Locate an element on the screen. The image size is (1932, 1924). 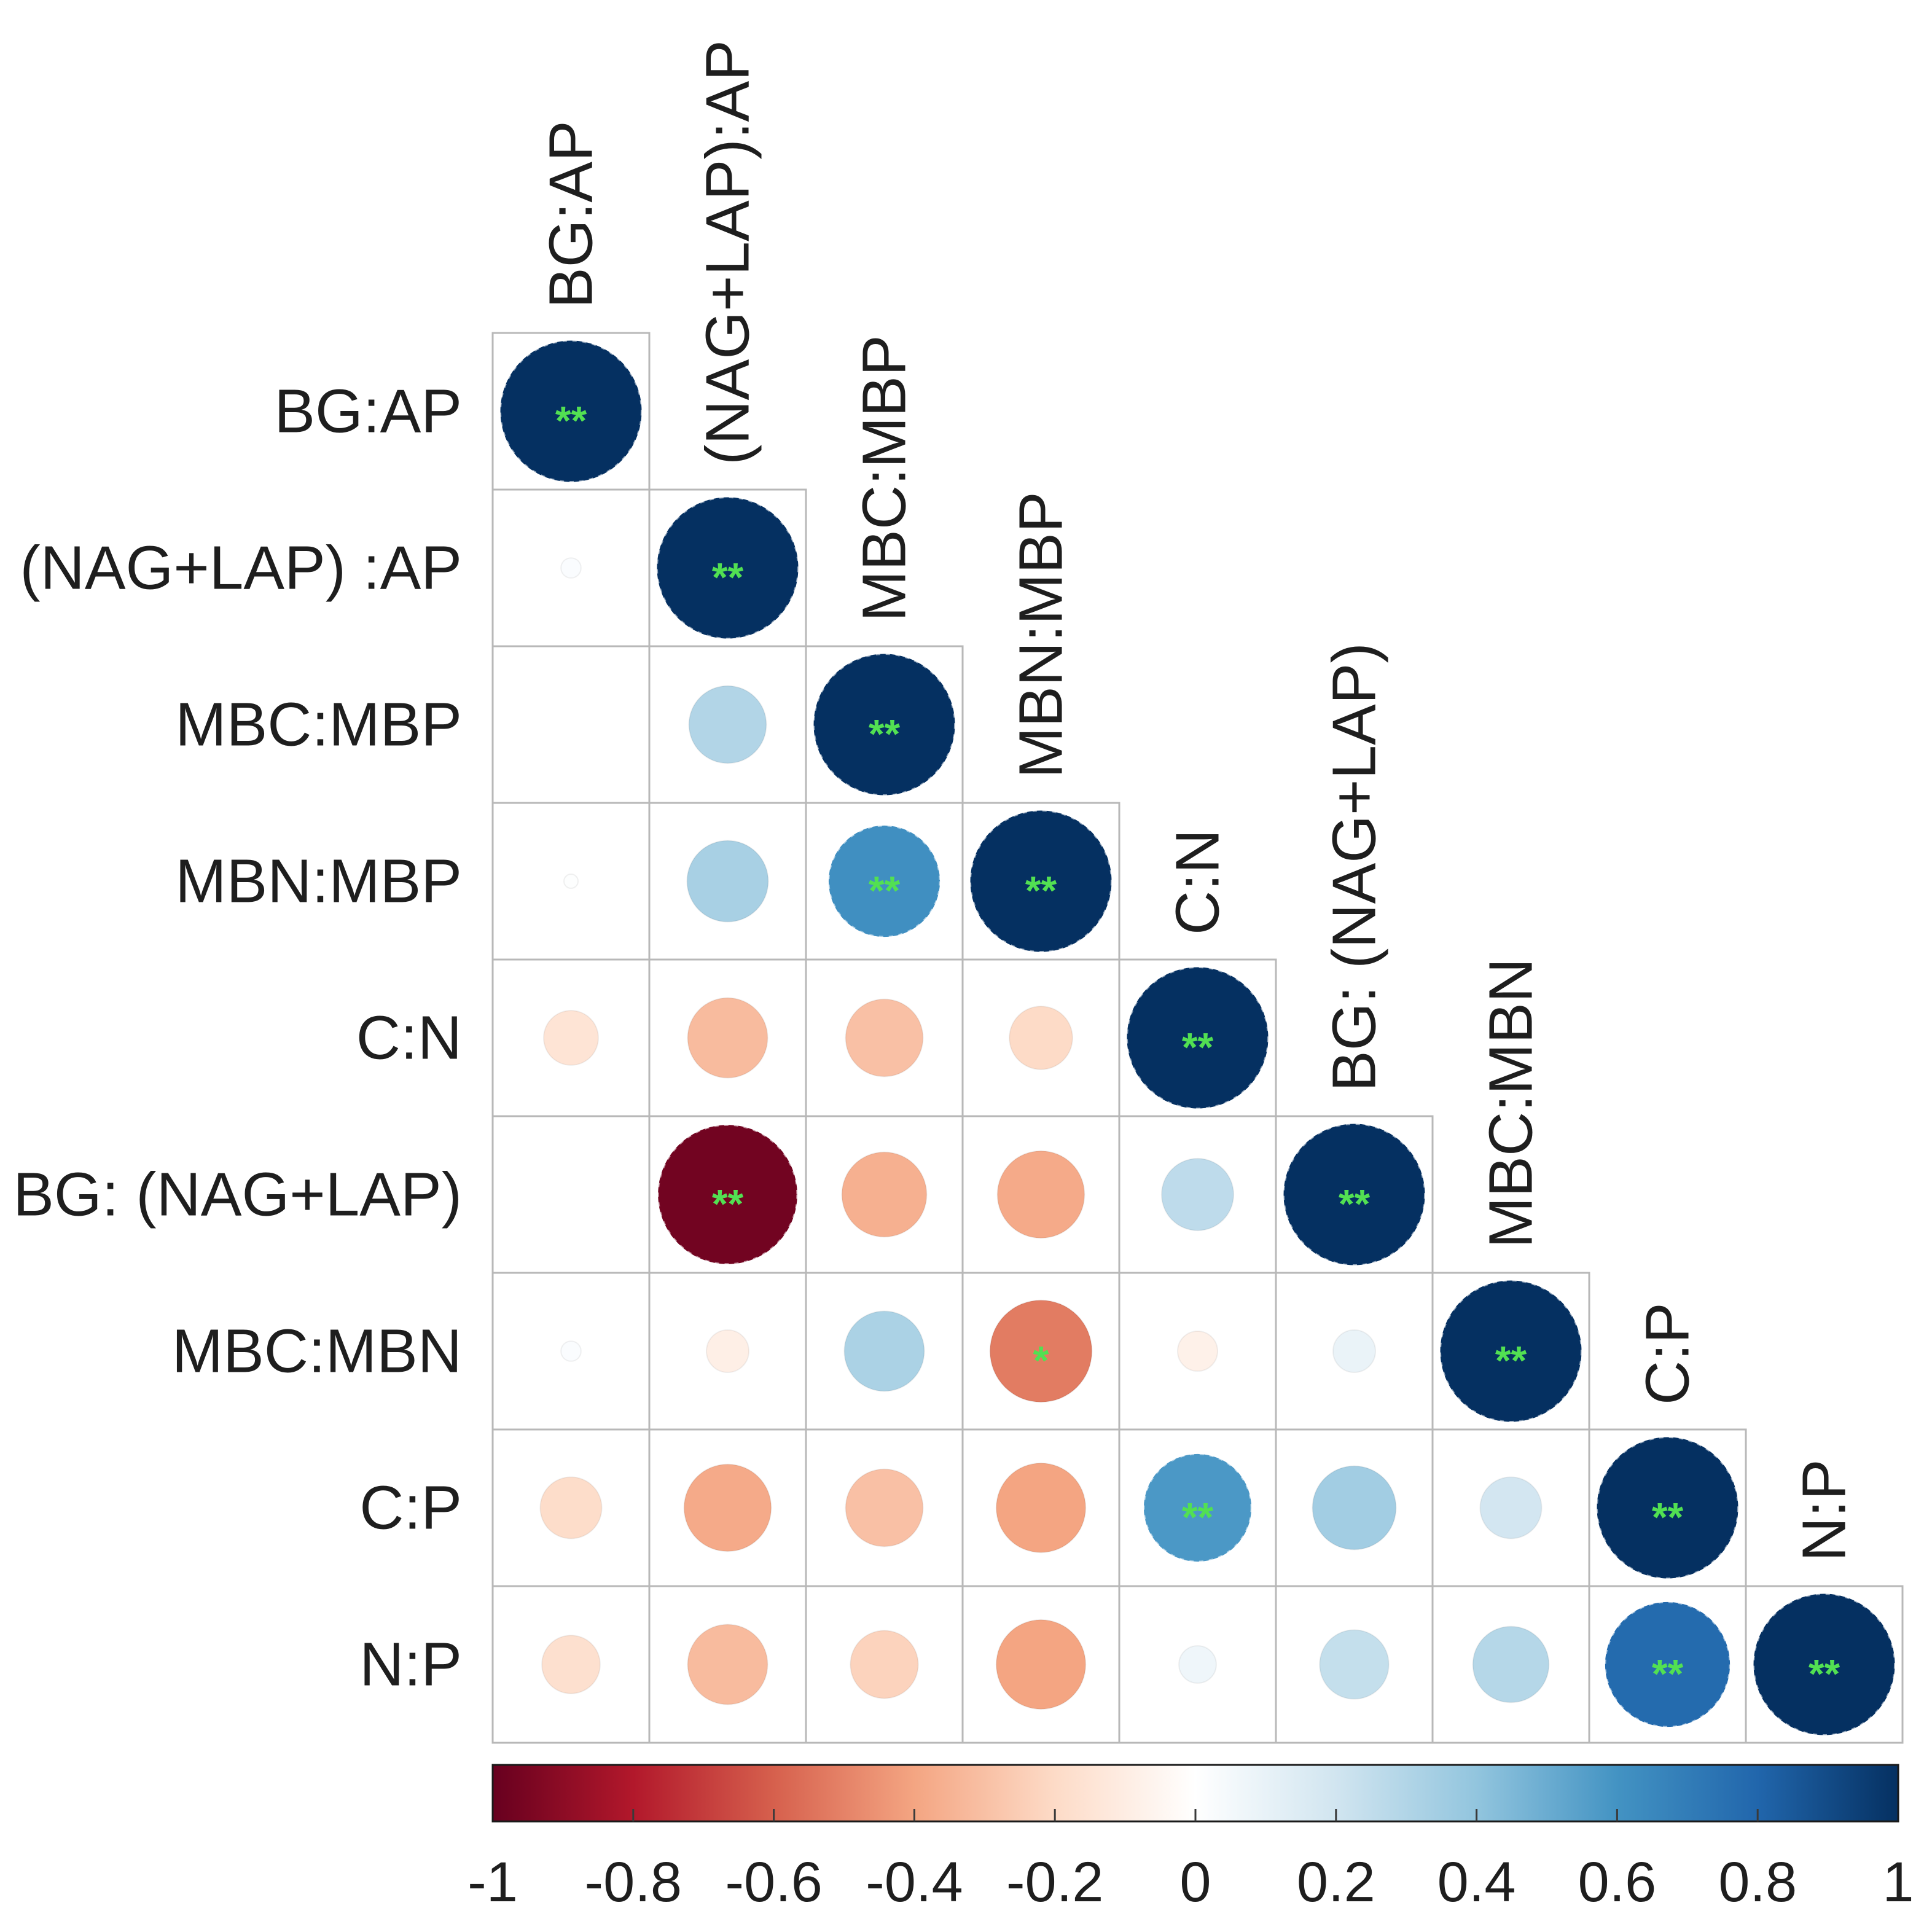
grid-cell-r5-c0 is located at coordinates (571, 1194).